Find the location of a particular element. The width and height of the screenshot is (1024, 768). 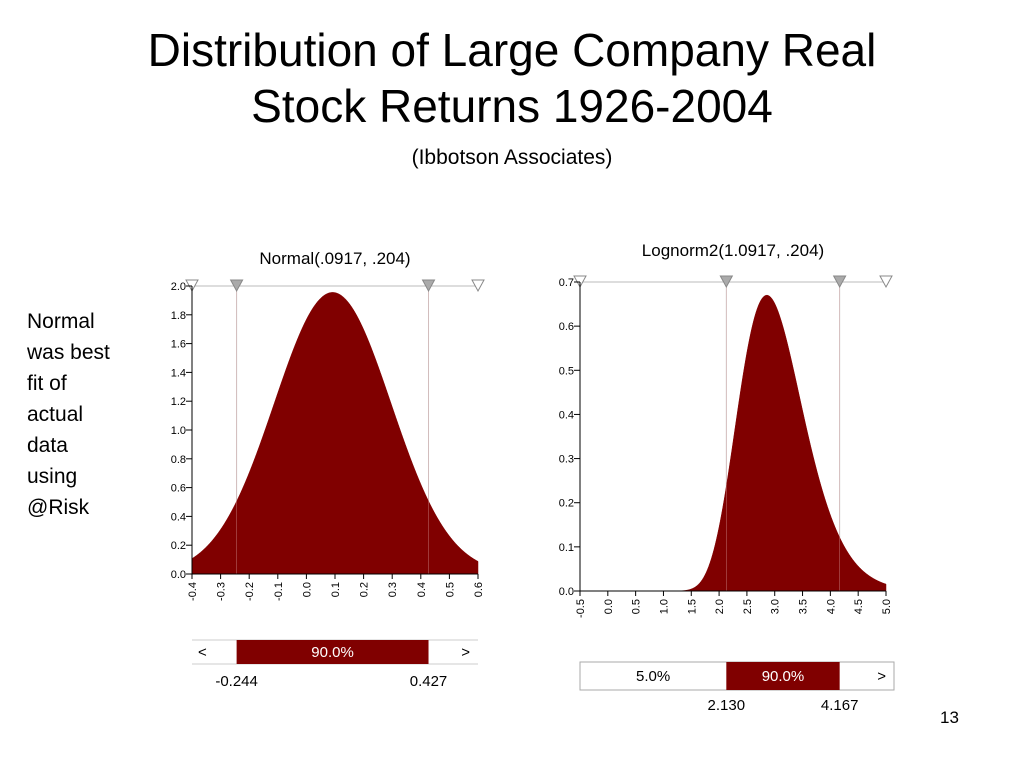

x-tick-label: -0.2 is located at coordinates (250, 591).